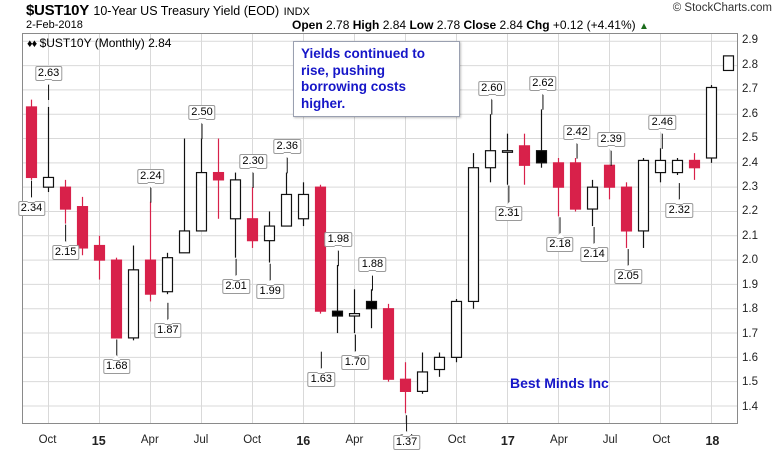 The image size is (780, 469). Describe the element at coordinates (750, 162) in the screenshot. I see `y-axis-tick: 2.4` at that location.